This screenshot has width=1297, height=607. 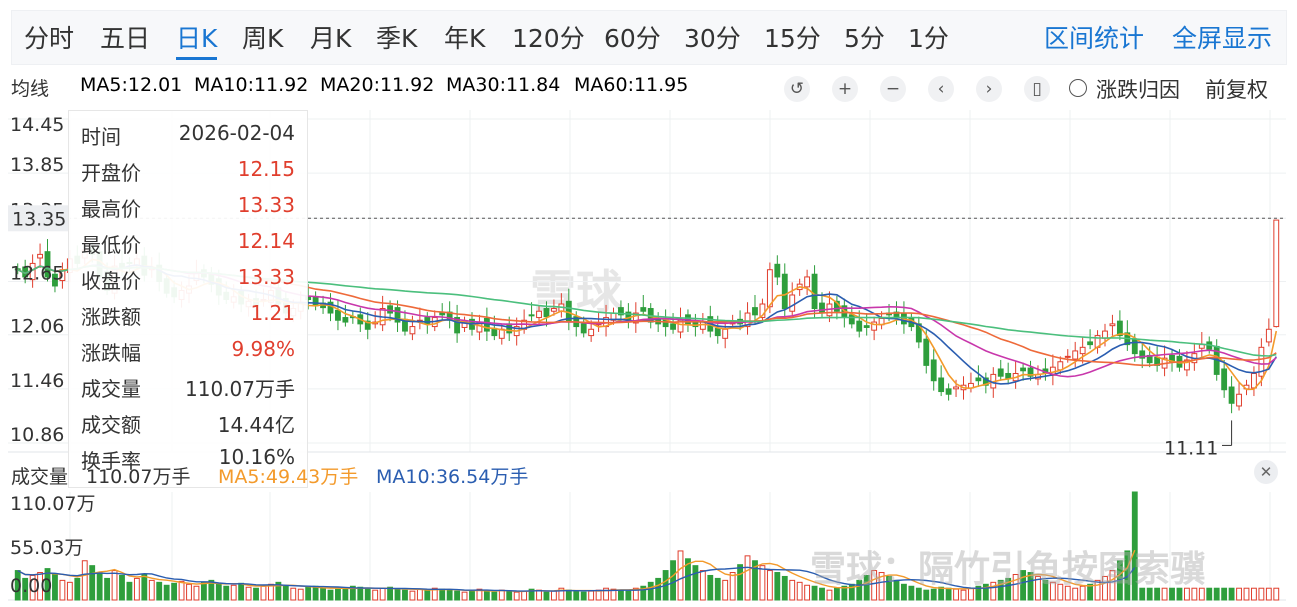 What do you see at coordinates (632, 38) in the screenshot?
I see `tab-8: 60分` at bounding box center [632, 38].